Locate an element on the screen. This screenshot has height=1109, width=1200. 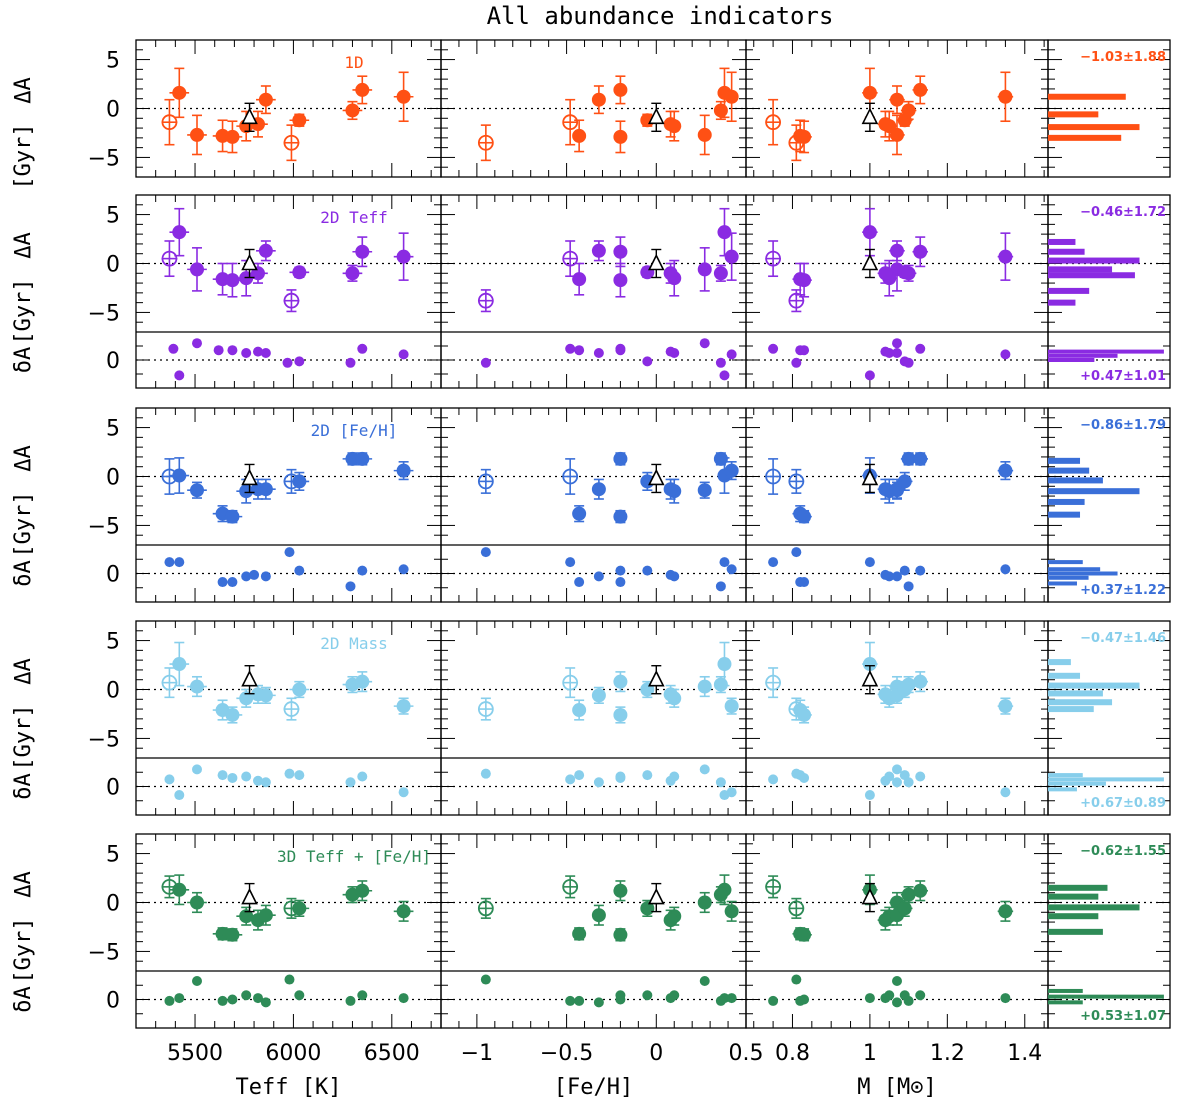
stat-resid: +0.37±1.22 is located at coordinates (1123, 590).